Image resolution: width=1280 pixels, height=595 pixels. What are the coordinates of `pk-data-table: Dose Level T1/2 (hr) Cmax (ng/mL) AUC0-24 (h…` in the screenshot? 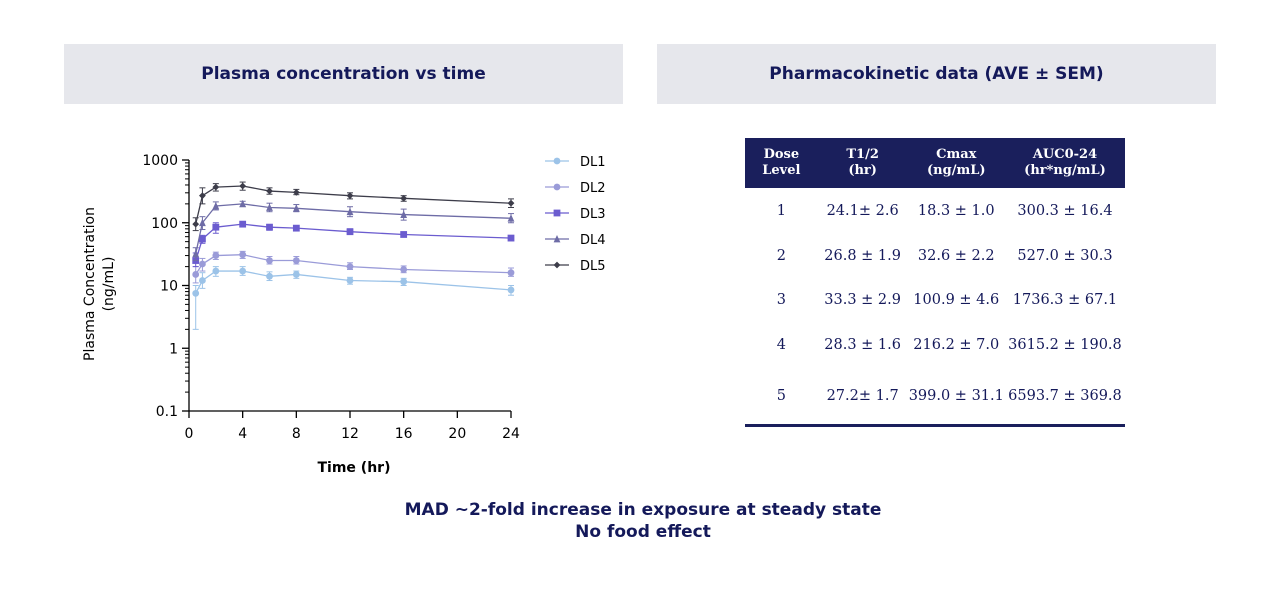 It's located at (935, 282).